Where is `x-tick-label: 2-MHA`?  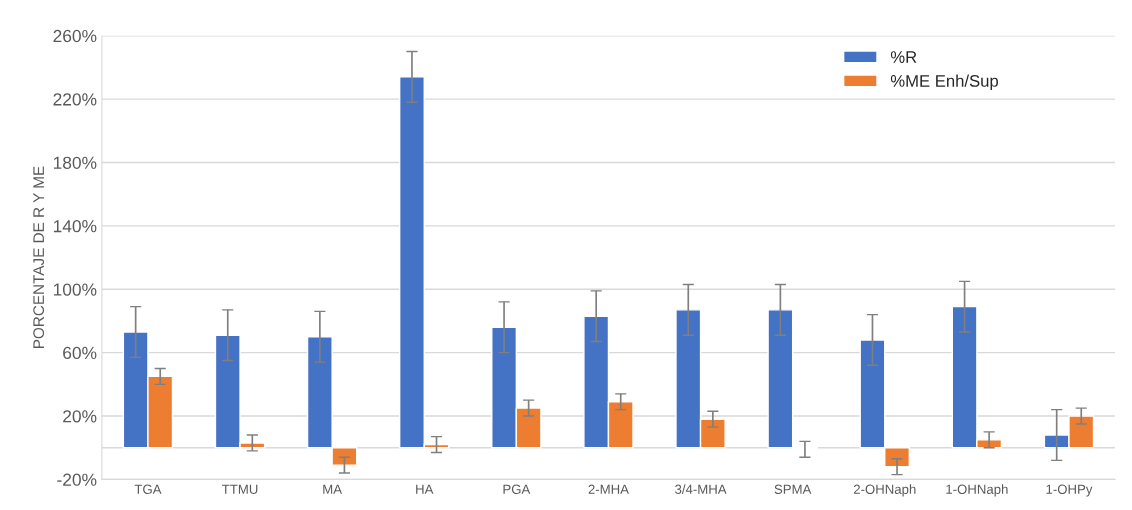 x-tick-label: 2-MHA is located at coordinates (608, 489).